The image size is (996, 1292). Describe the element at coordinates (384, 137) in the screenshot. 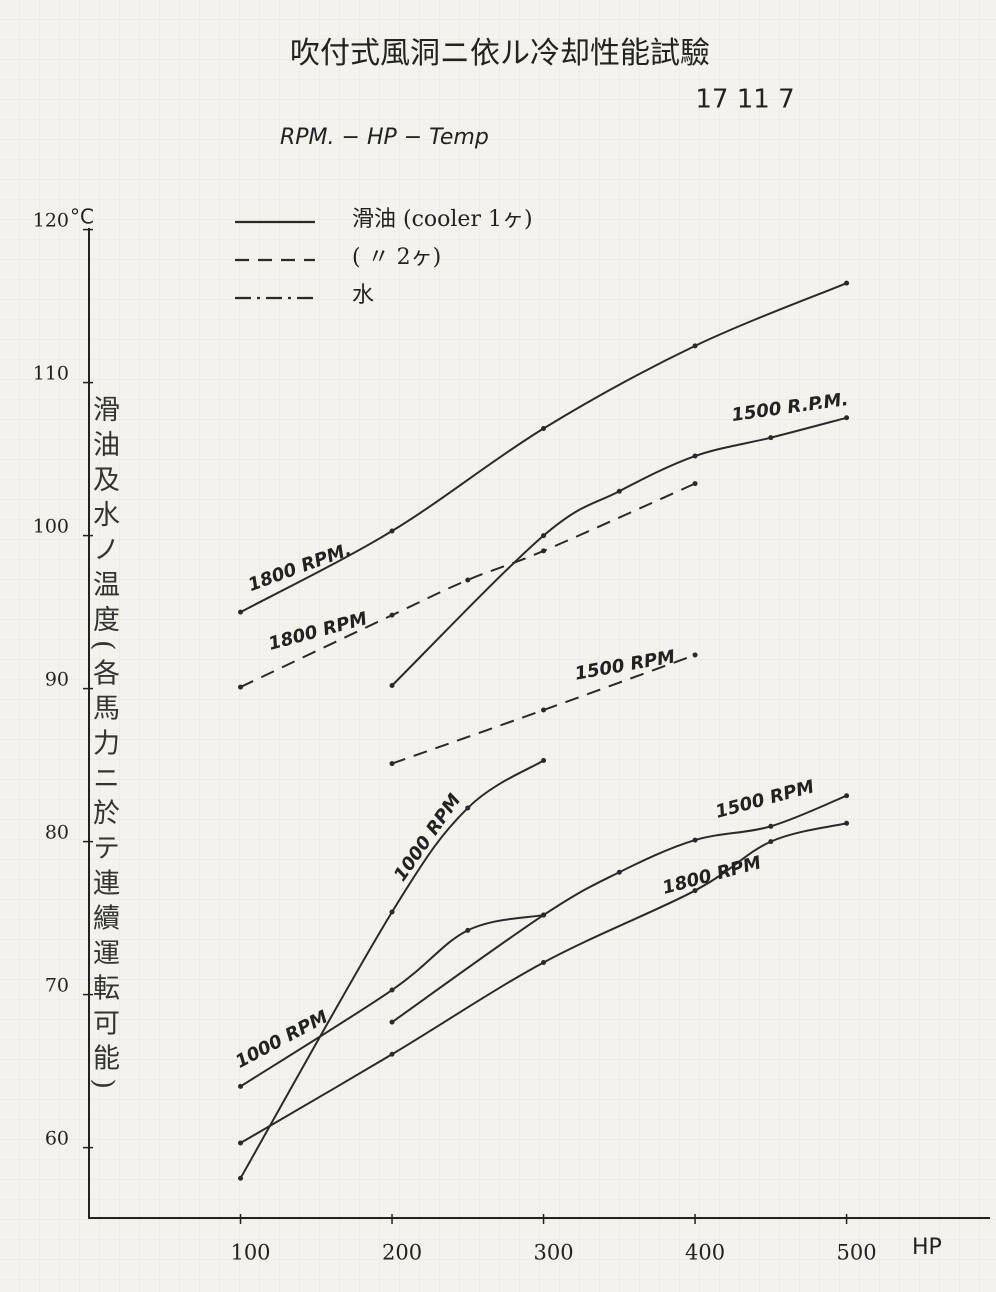

I see `subtitle: RPM. − HP − Temp` at that location.